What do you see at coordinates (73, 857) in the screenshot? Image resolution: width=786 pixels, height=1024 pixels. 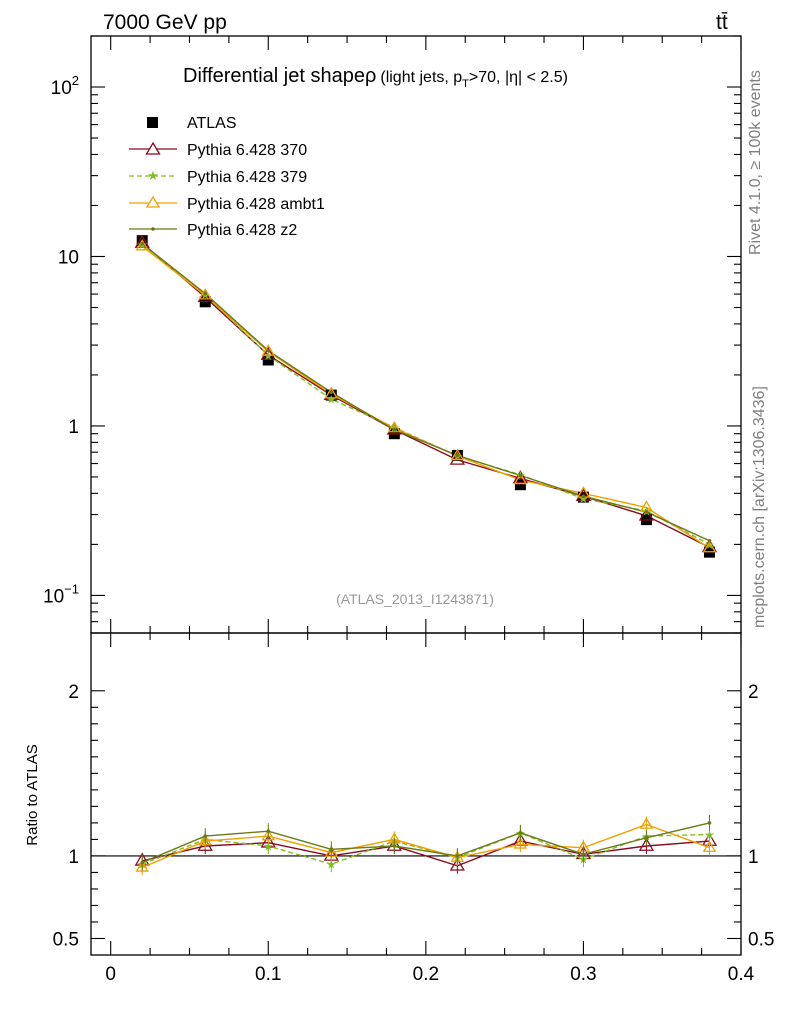 I see `ratio-ytick-label-left: 1` at bounding box center [73, 857].